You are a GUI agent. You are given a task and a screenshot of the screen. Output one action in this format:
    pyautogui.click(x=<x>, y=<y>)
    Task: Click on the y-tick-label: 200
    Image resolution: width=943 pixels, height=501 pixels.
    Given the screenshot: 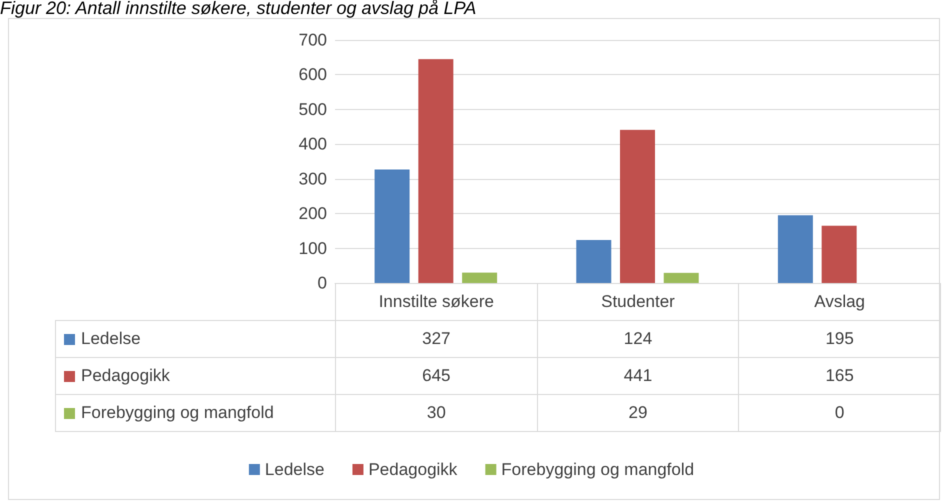 What is the action you would take?
    pyautogui.click(x=312, y=214)
    